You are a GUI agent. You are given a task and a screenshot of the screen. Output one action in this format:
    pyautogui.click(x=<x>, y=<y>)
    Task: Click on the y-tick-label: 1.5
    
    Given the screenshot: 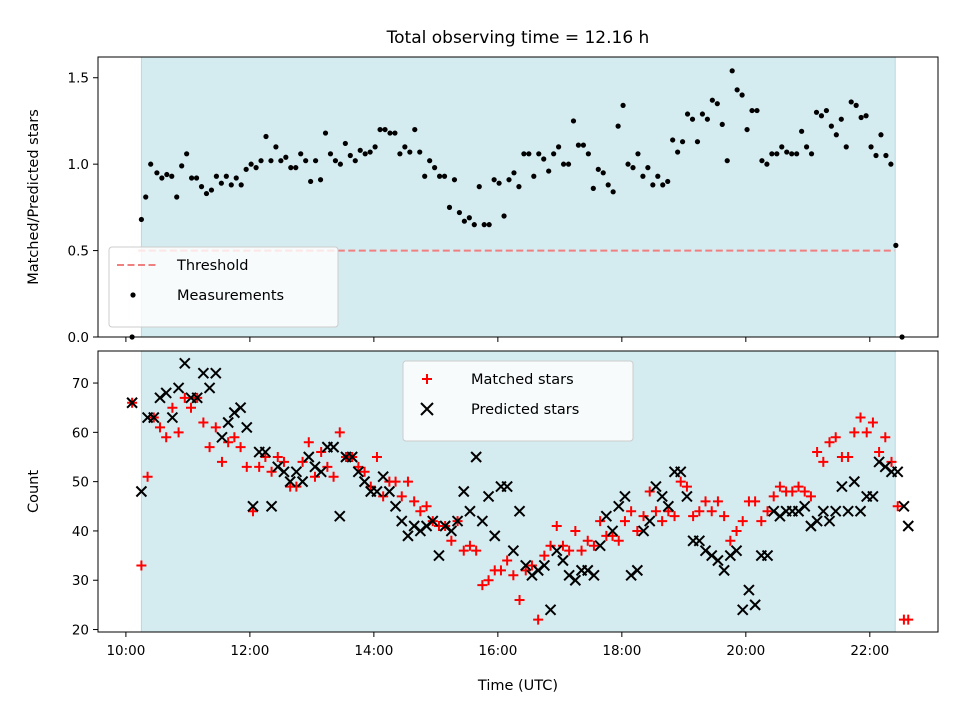 What is the action you would take?
    pyautogui.click(x=78, y=79)
    